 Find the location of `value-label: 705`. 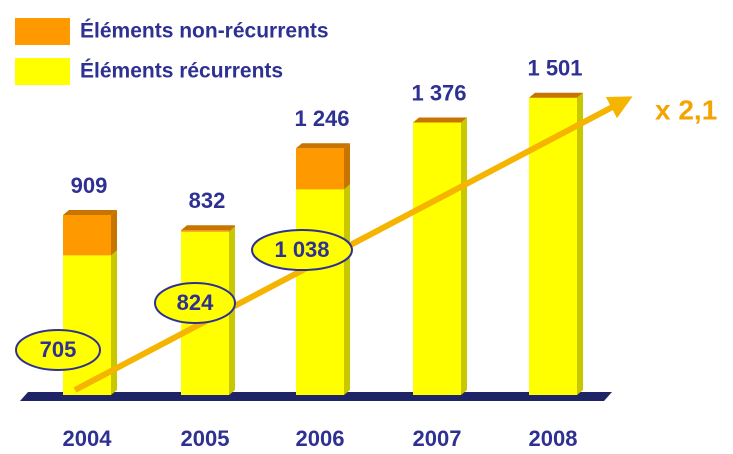

value-label: 705 is located at coordinates (58, 349).